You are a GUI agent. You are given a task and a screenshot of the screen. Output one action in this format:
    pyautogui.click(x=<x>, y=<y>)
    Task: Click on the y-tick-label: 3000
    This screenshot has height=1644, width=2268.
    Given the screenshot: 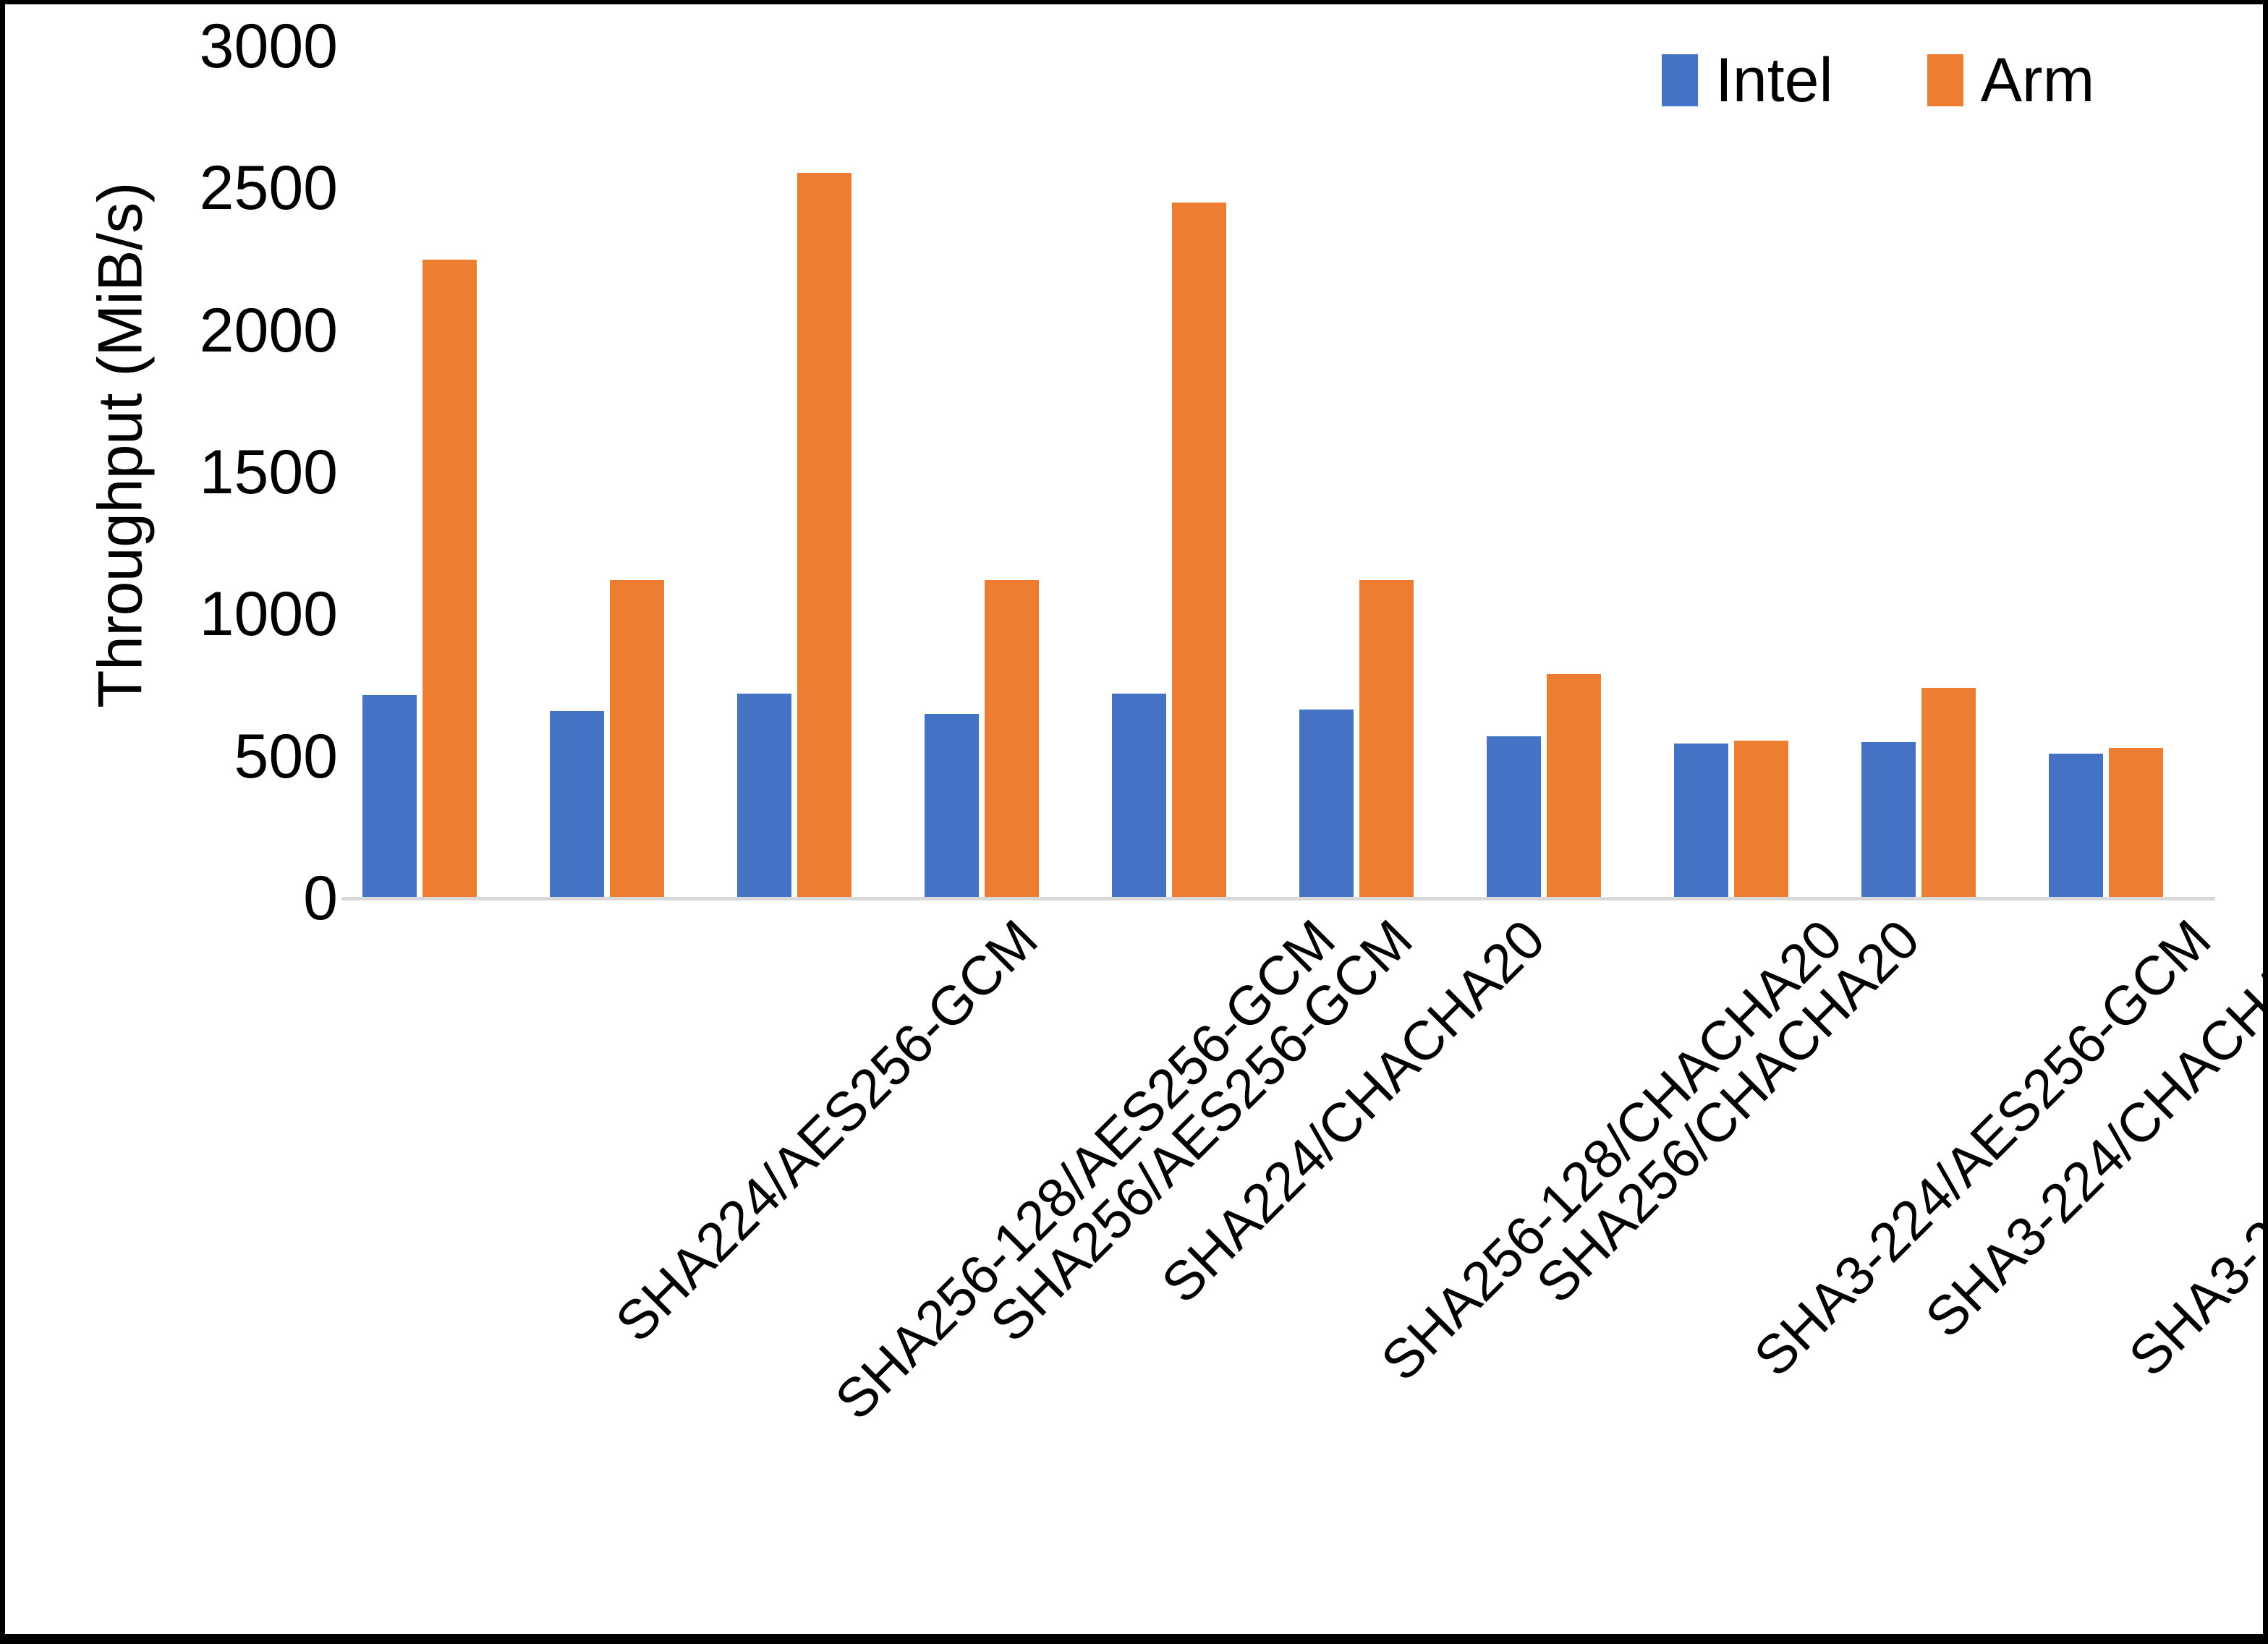 What is the action you would take?
    pyautogui.click(x=268, y=46)
    